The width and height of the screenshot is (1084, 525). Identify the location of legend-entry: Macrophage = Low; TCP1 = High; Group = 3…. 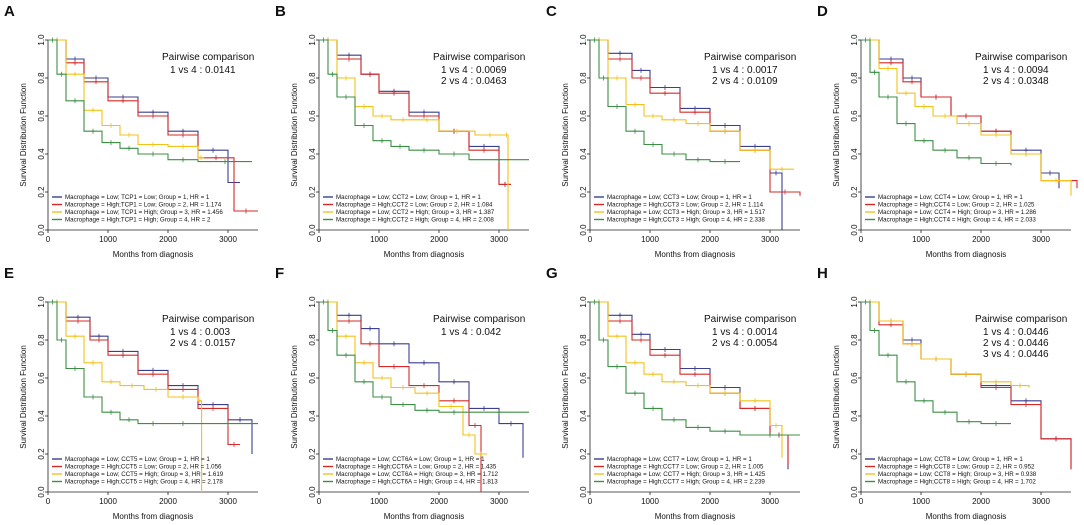
(144, 212).